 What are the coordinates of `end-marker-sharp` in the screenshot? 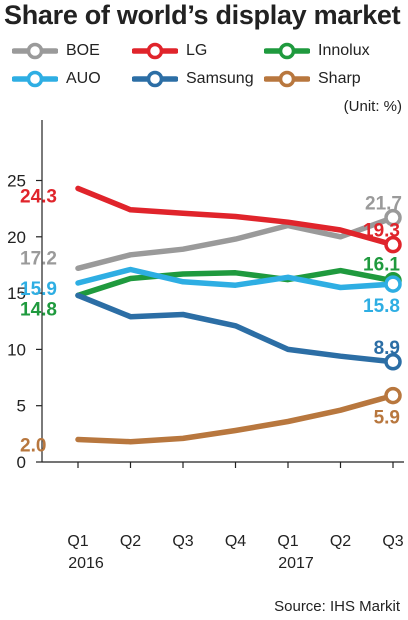 It's located at (393, 395).